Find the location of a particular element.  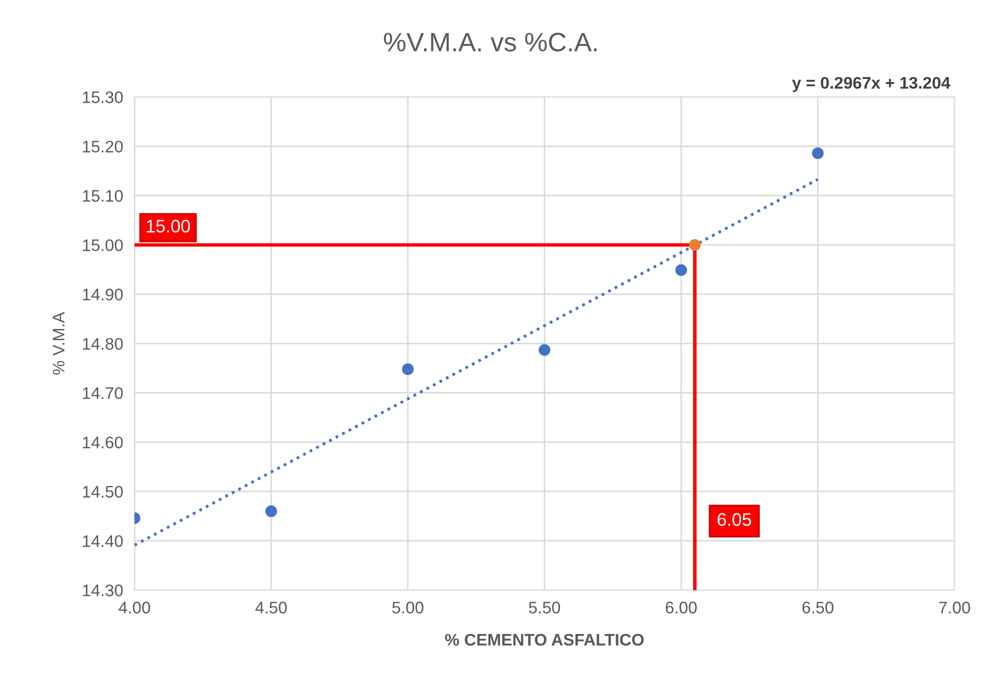

y-axis-title: % V.M.A is located at coordinates (58, 343).